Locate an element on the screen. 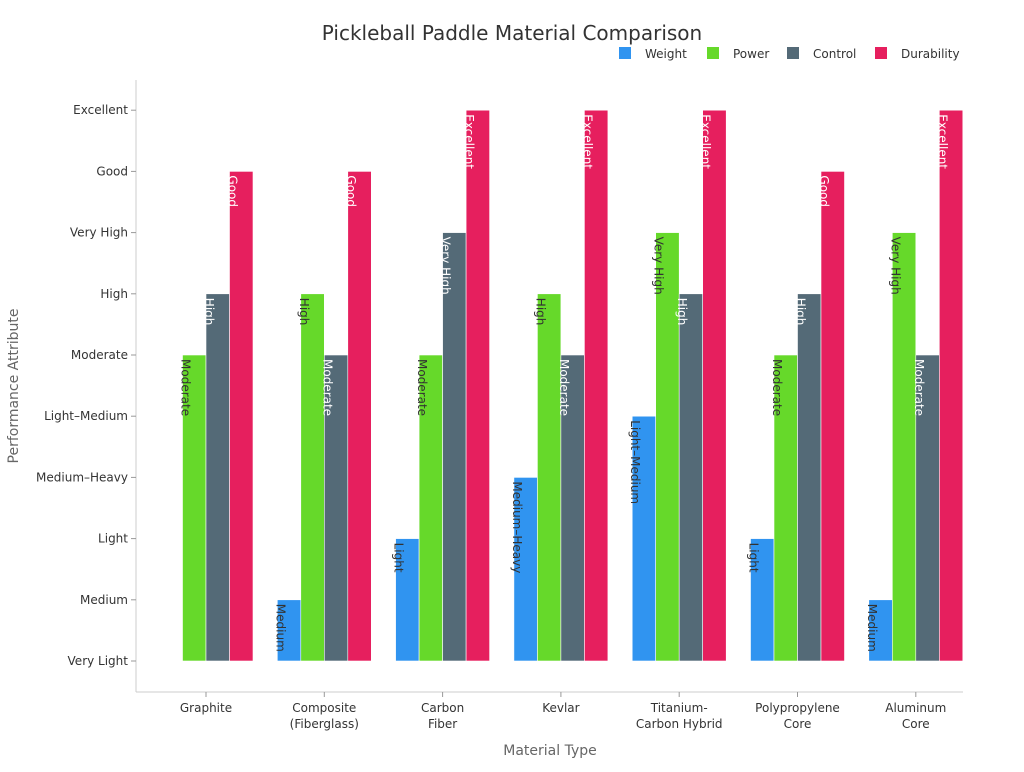  bar-group: Light–Medium Very High High Excellent is located at coordinates (677, 385).